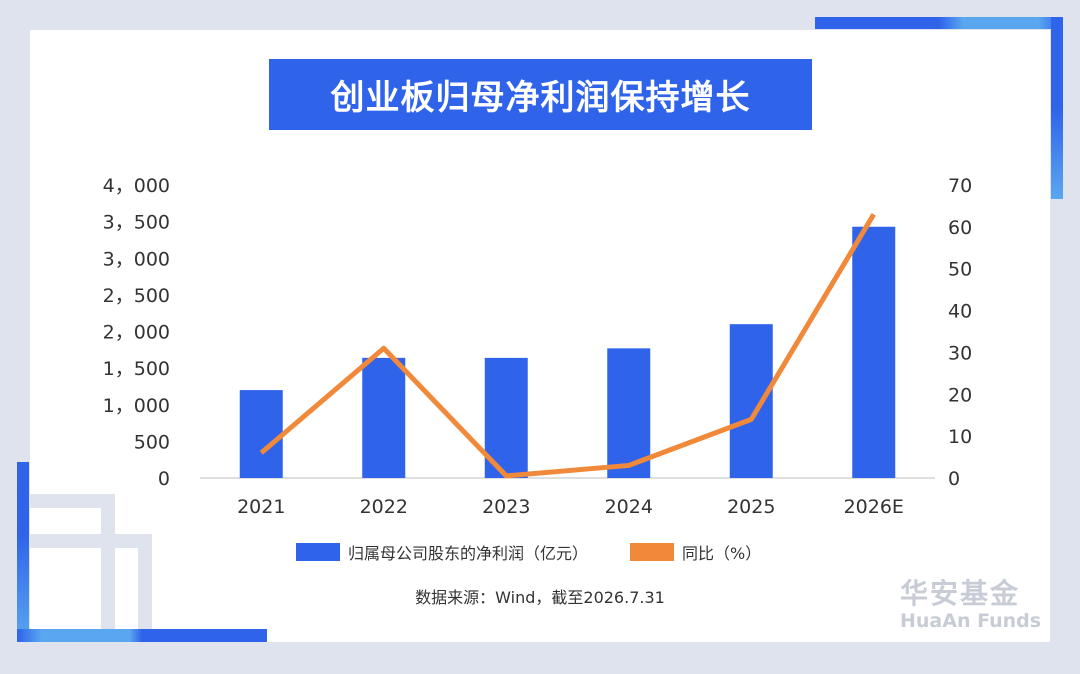  Describe the element at coordinates (540, 597) in the screenshot. I see `source-note: 数据来源：Wind，截至2026.7.31` at that location.